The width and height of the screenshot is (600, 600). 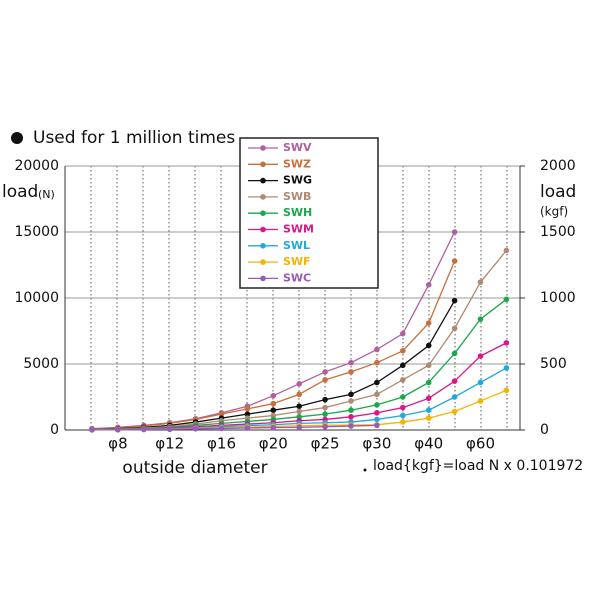 What do you see at coordinates (36, 166) in the screenshot?
I see `y-tick-label: 20000` at bounding box center [36, 166].